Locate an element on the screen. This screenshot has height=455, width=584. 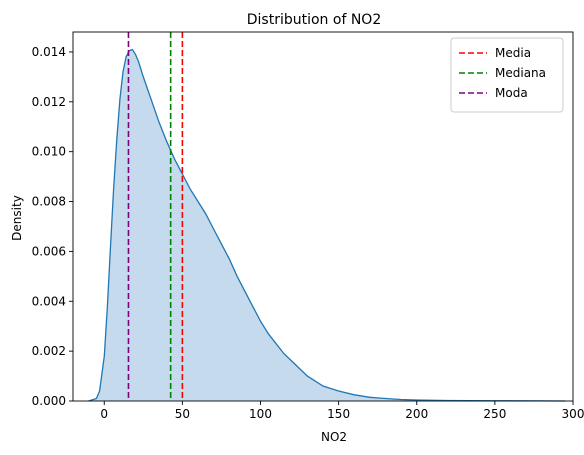
x-tick-label: 0 is located at coordinates (104, 414).